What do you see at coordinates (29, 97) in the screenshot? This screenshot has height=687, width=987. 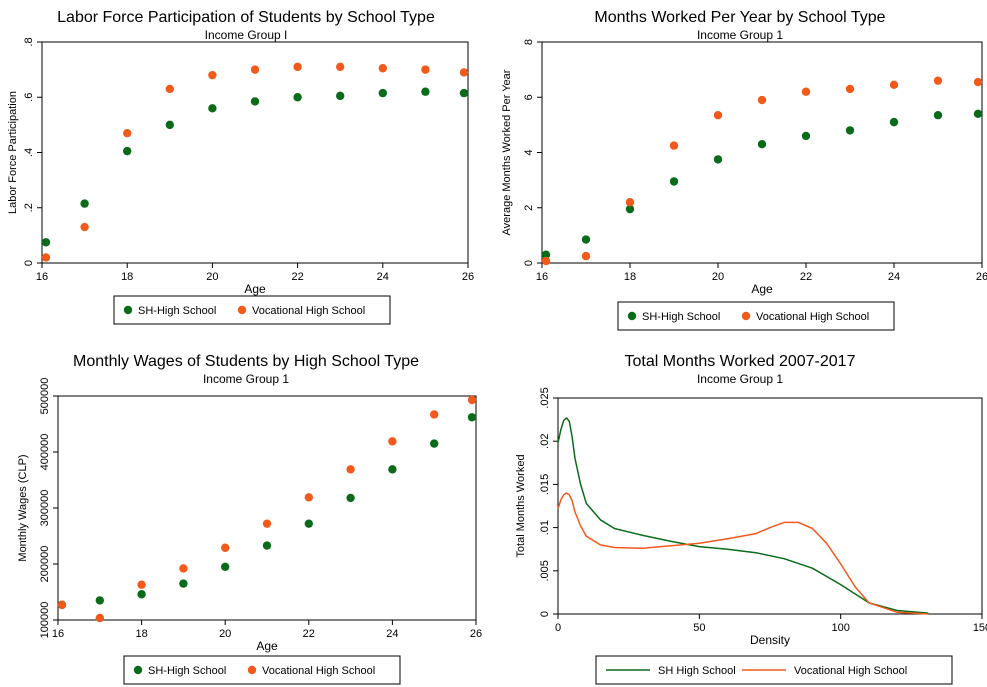 I see `y-tick-label: .6` at bounding box center [29, 97].